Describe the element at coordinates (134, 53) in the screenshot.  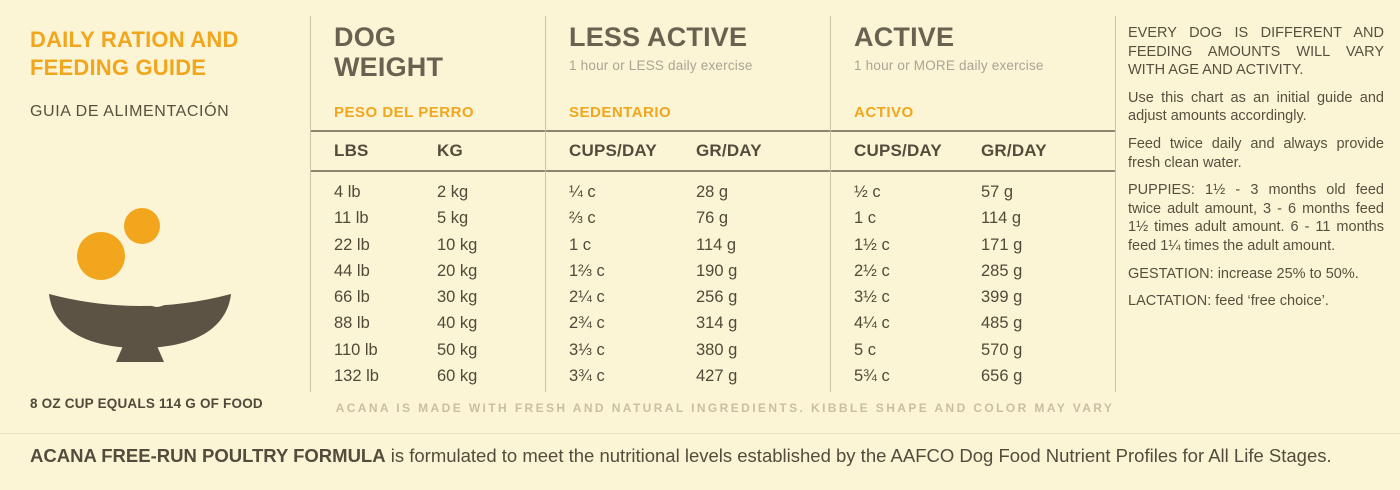
I see `panel-title: DAILY RATION AND FEEDING GUIDE` at that location.